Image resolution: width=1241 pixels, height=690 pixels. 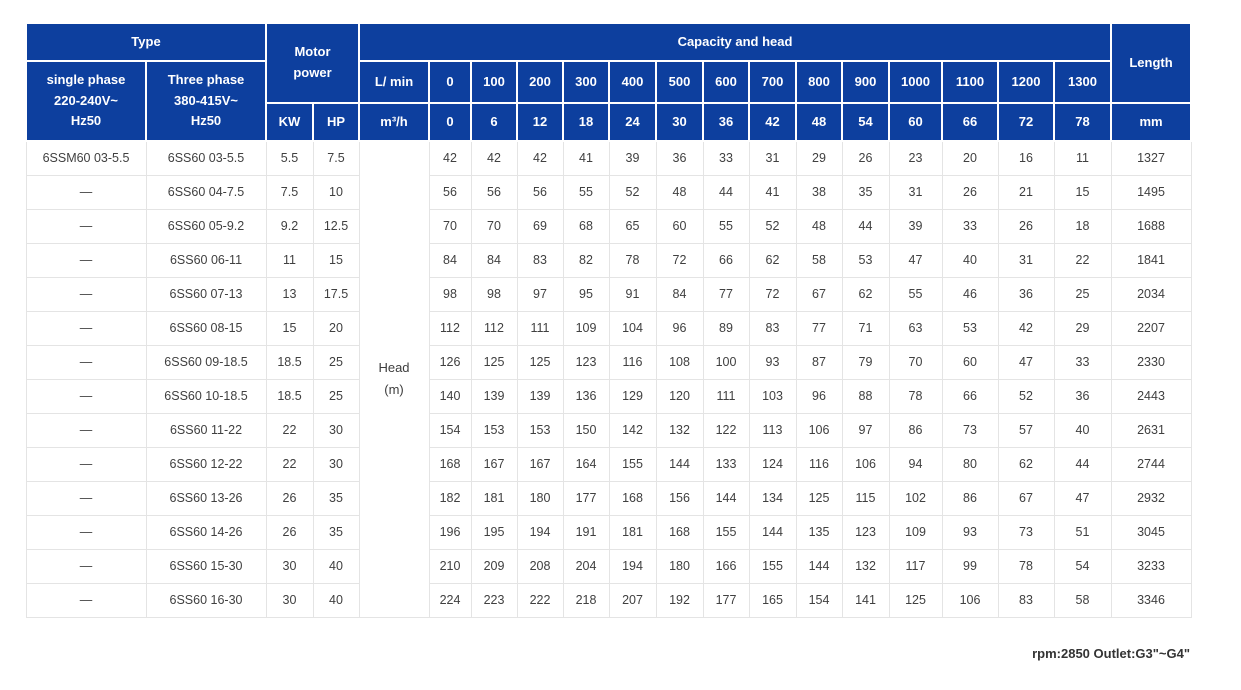 What do you see at coordinates (772, 396) in the screenshot?
I see `head-value-cell: 103` at bounding box center [772, 396].